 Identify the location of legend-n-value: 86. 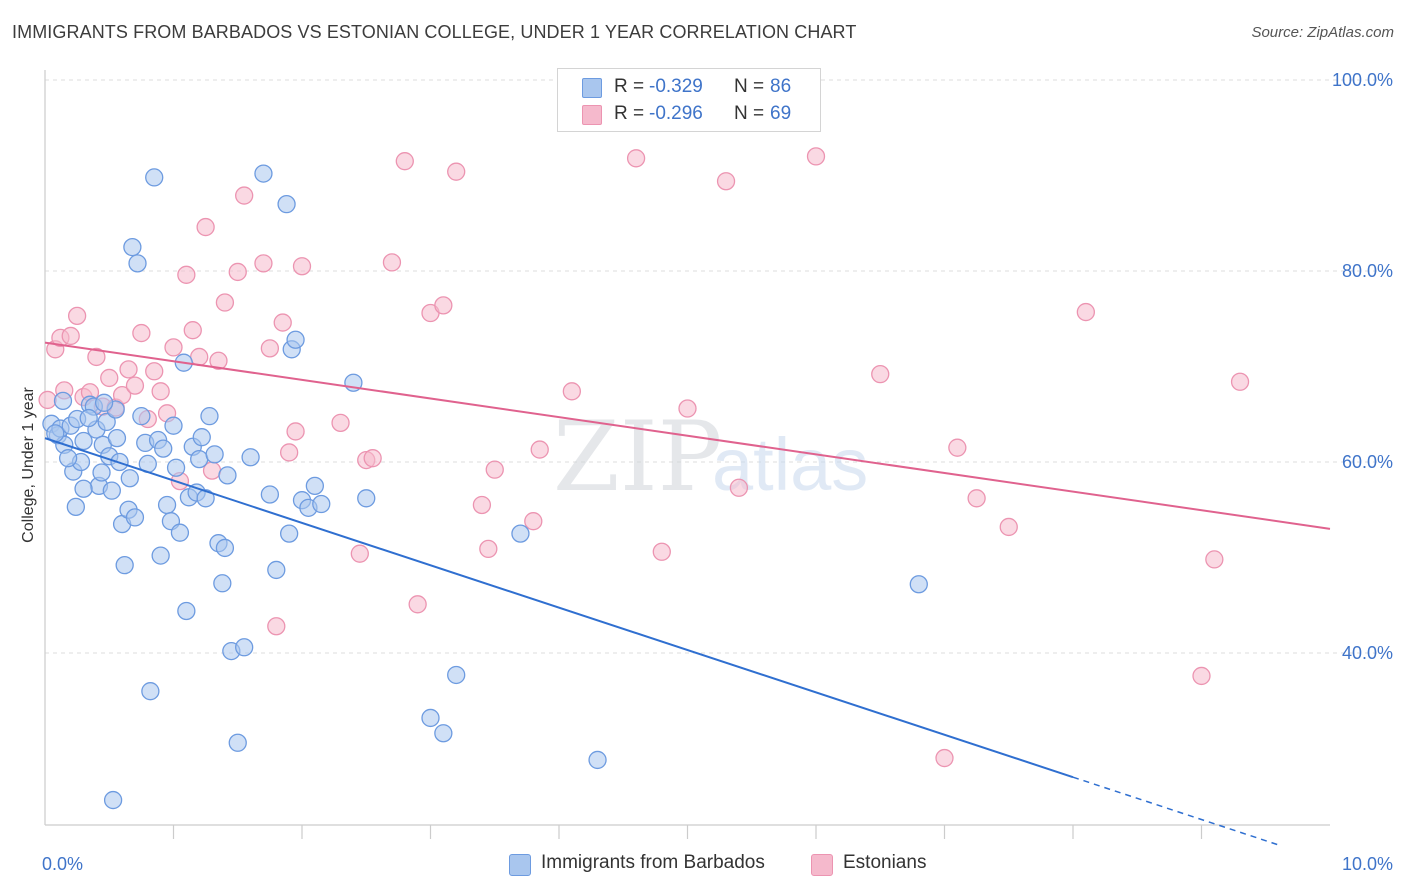
(781, 86).